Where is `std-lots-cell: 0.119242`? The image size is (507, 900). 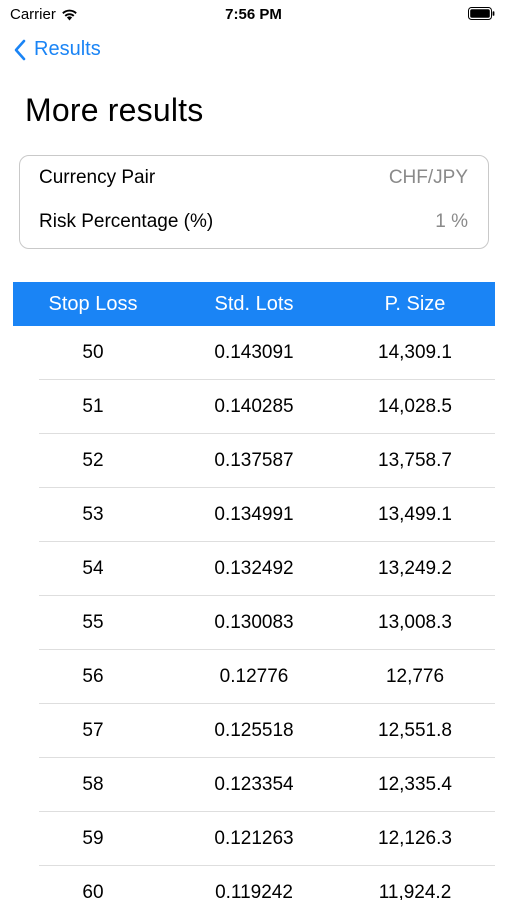 std-lots-cell: 0.119242 is located at coordinates (254, 891).